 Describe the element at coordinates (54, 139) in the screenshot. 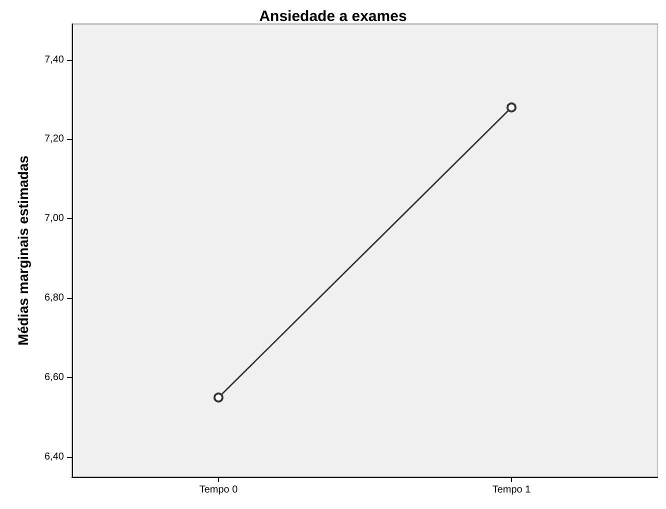

I see `y-tick-label: 7,20` at that location.